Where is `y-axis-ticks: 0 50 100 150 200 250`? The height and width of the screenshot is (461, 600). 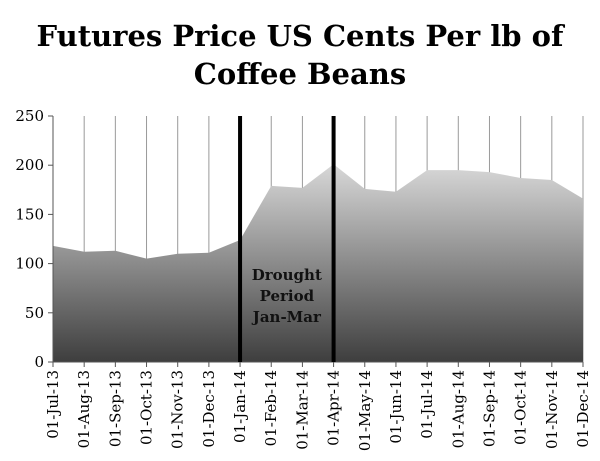
y-axis-ticks: 0 50 100 150 200 250 is located at coordinates (34, 239).